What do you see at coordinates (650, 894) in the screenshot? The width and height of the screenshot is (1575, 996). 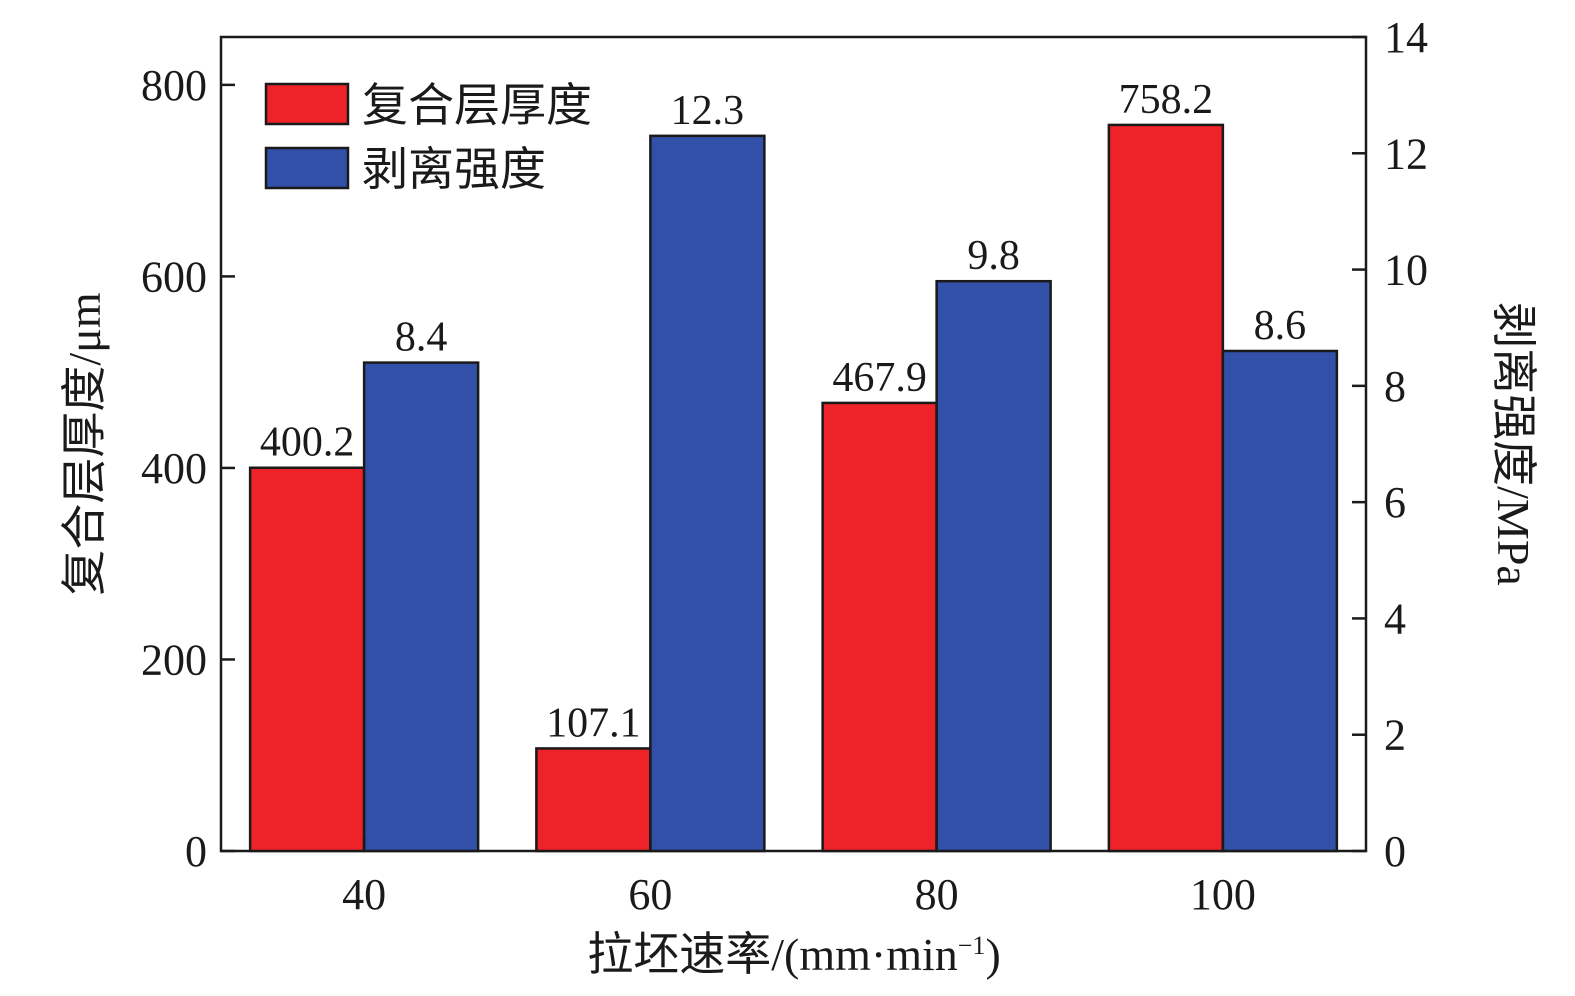 I see `x-tick-label: 60` at bounding box center [650, 894].